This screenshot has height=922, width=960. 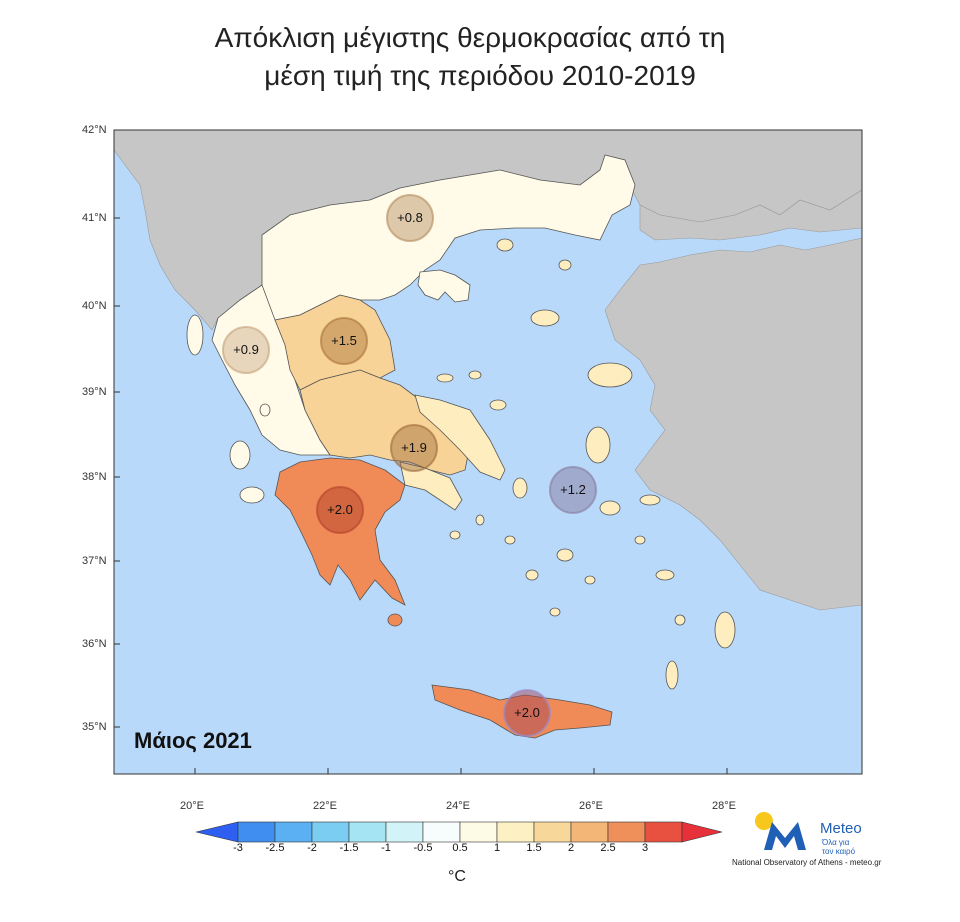 What do you see at coordinates (94, 644) in the screenshot?
I see `lat-label: 36°N` at bounding box center [94, 644].